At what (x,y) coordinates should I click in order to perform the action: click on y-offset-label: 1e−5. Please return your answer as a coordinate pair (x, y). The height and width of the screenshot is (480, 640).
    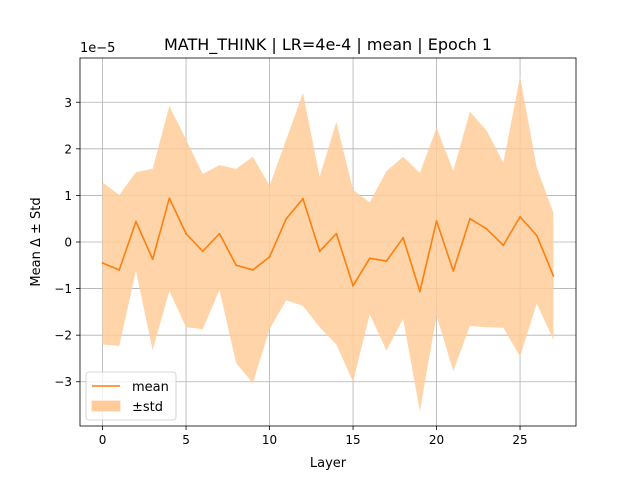
    Looking at the image, I should click on (97, 48).